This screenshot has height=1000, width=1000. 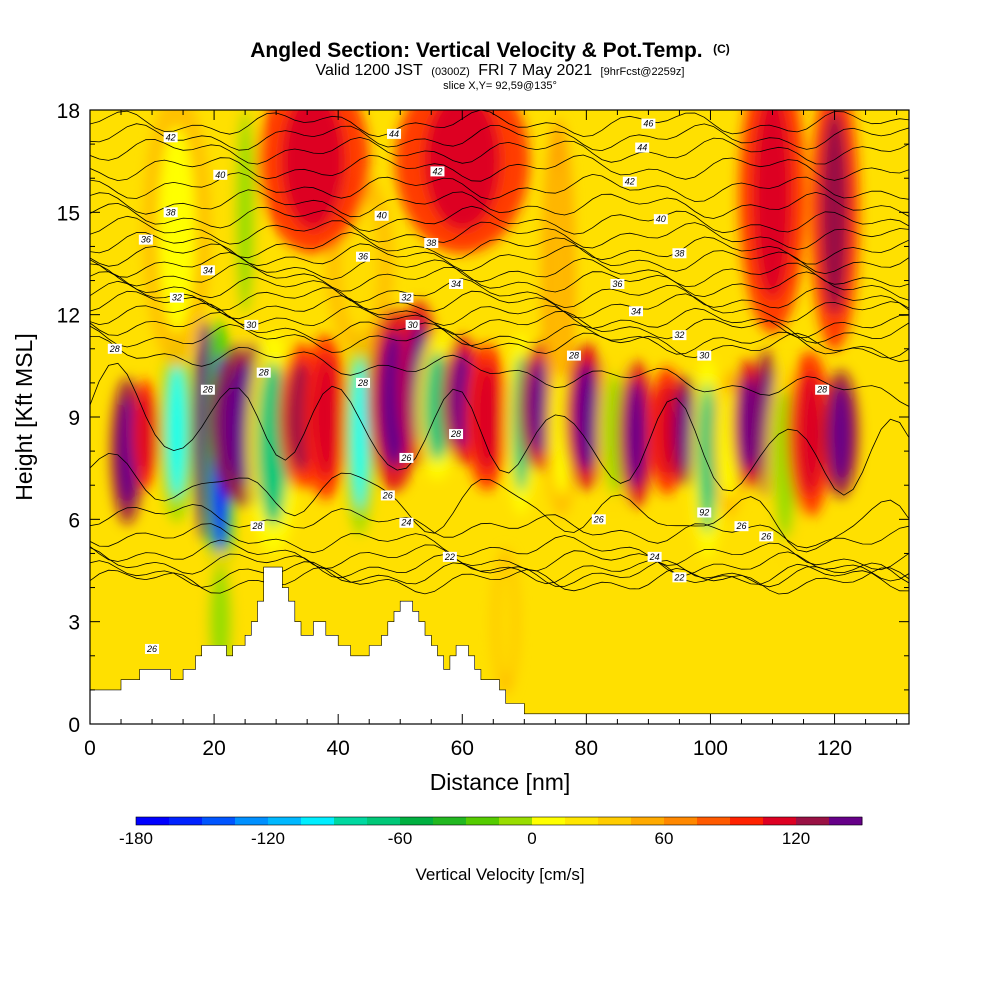 What do you see at coordinates (678, 577) in the screenshot?
I see `contour-label: 22` at bounding box center [678, 577].